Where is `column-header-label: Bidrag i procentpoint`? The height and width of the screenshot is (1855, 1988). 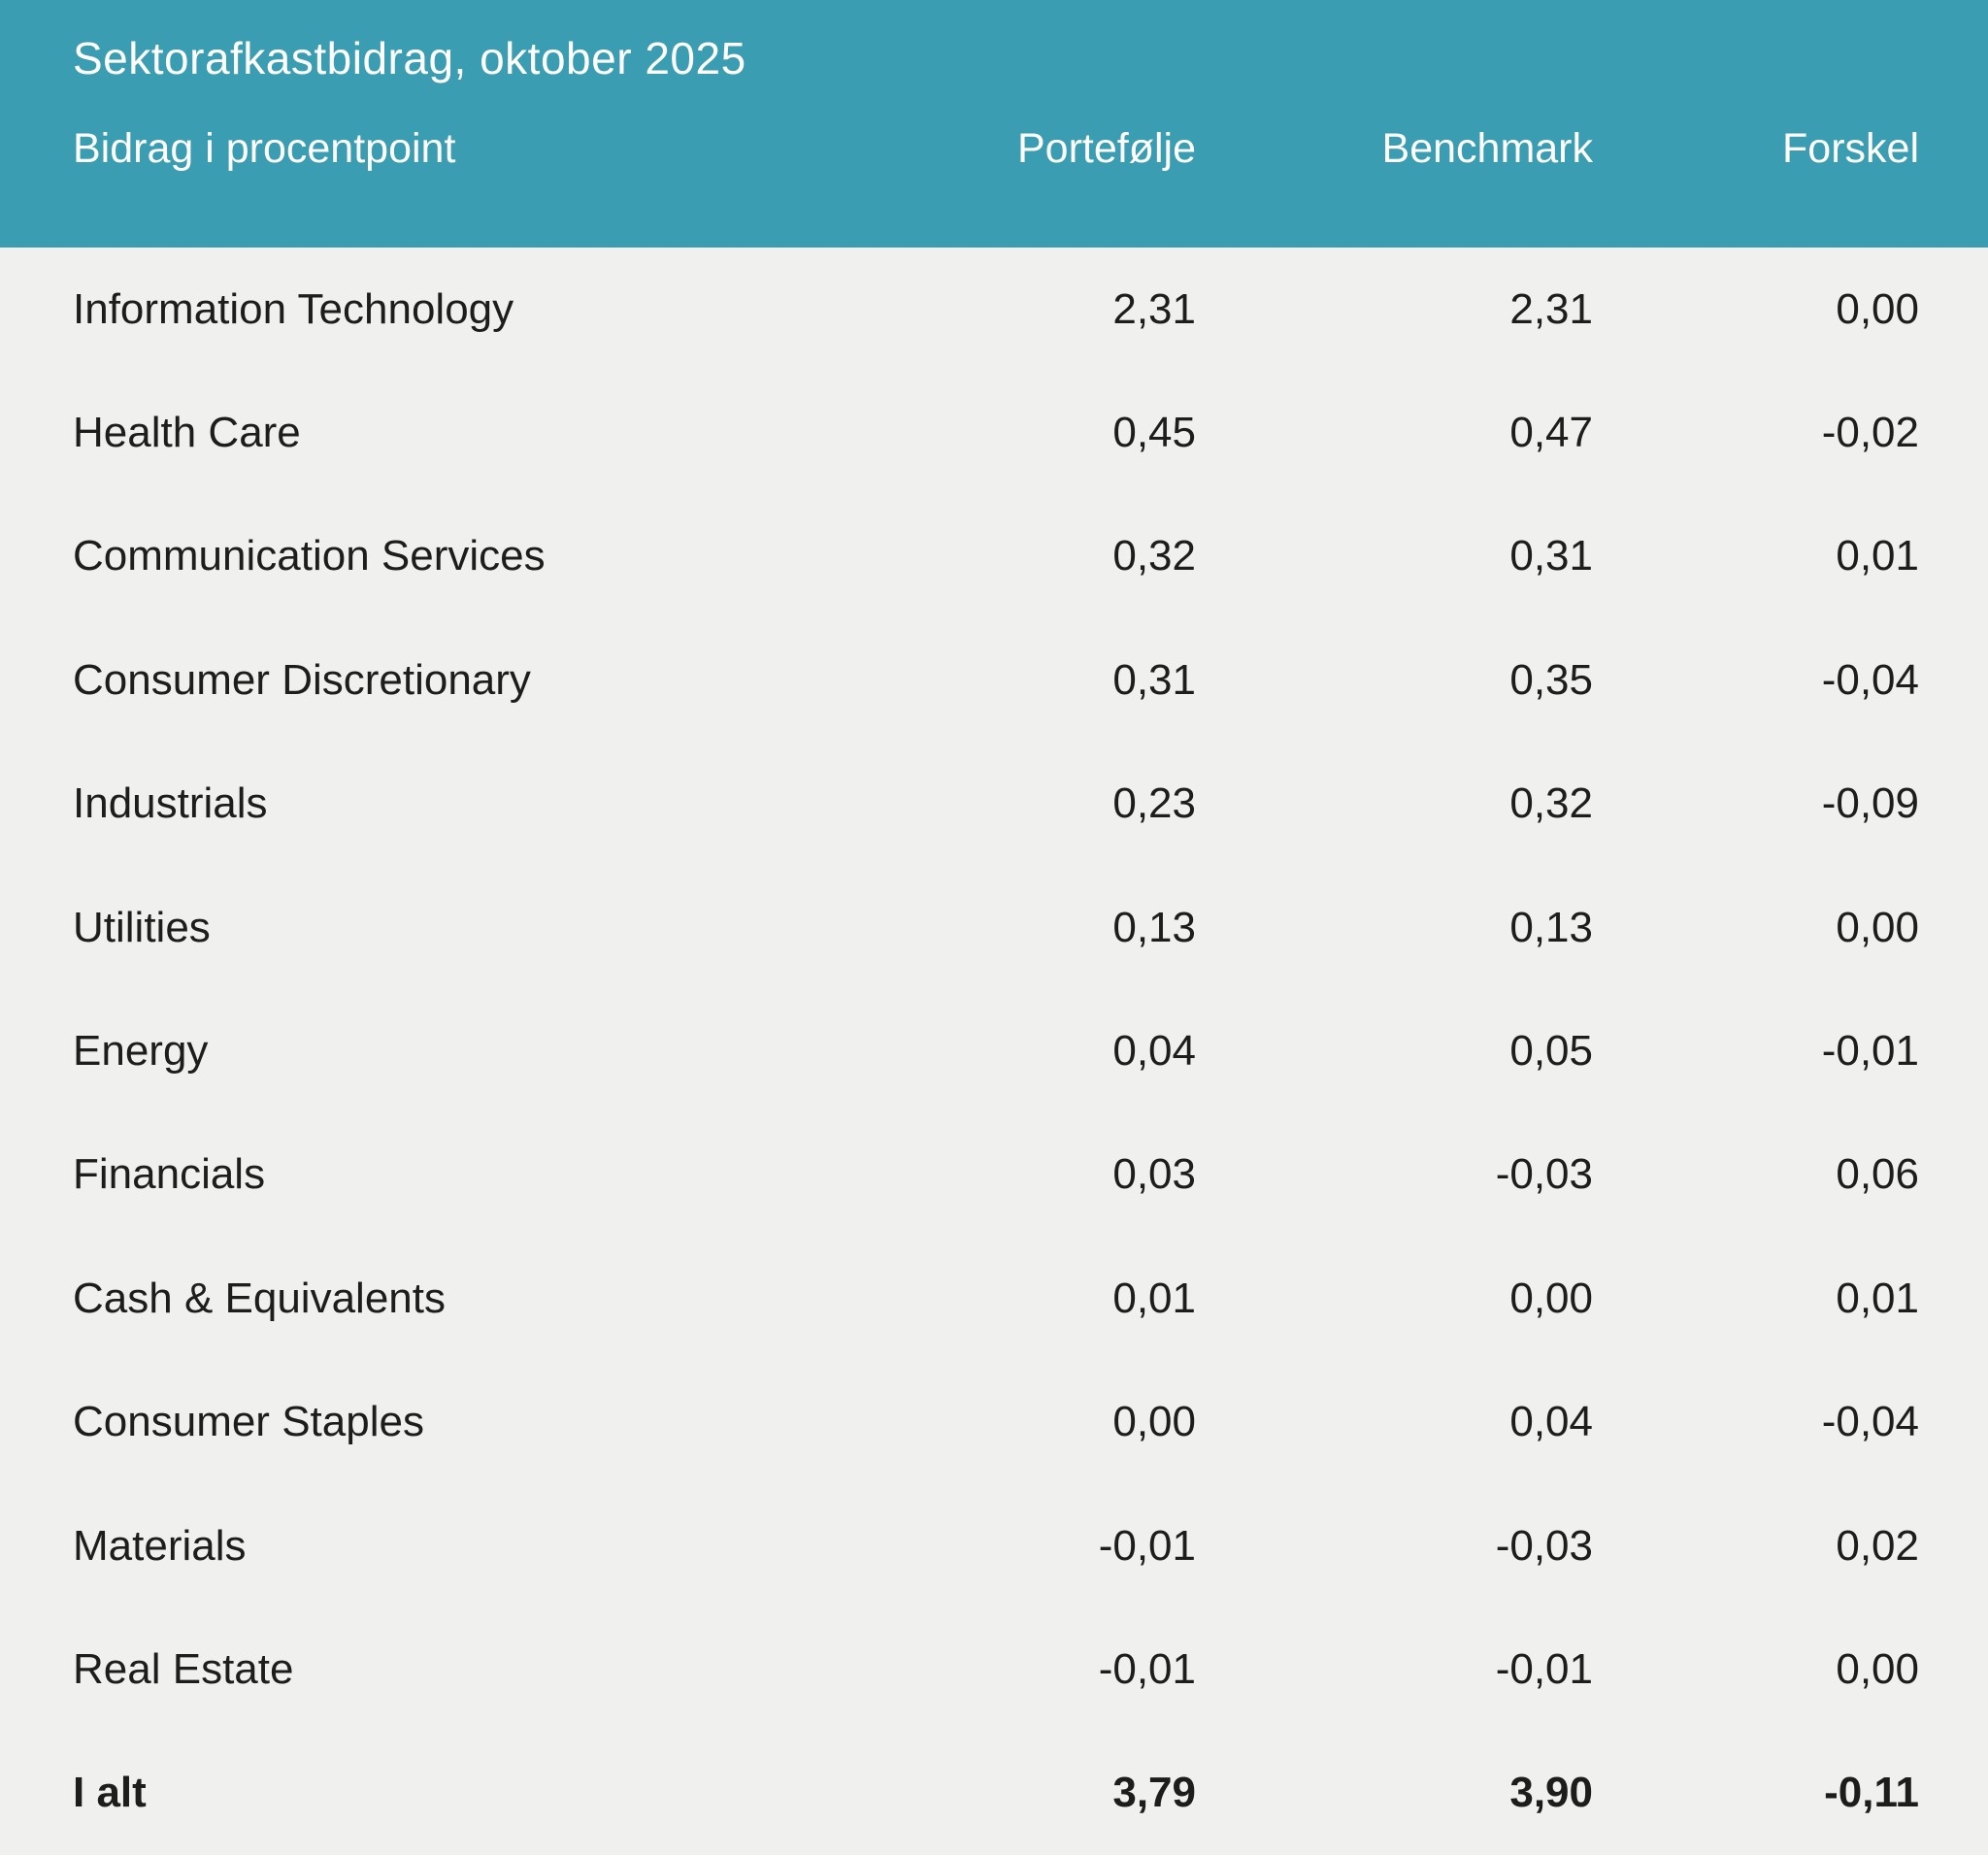
column-header-label: Bidrag i procentpoint is located at coordinates (265, 148).